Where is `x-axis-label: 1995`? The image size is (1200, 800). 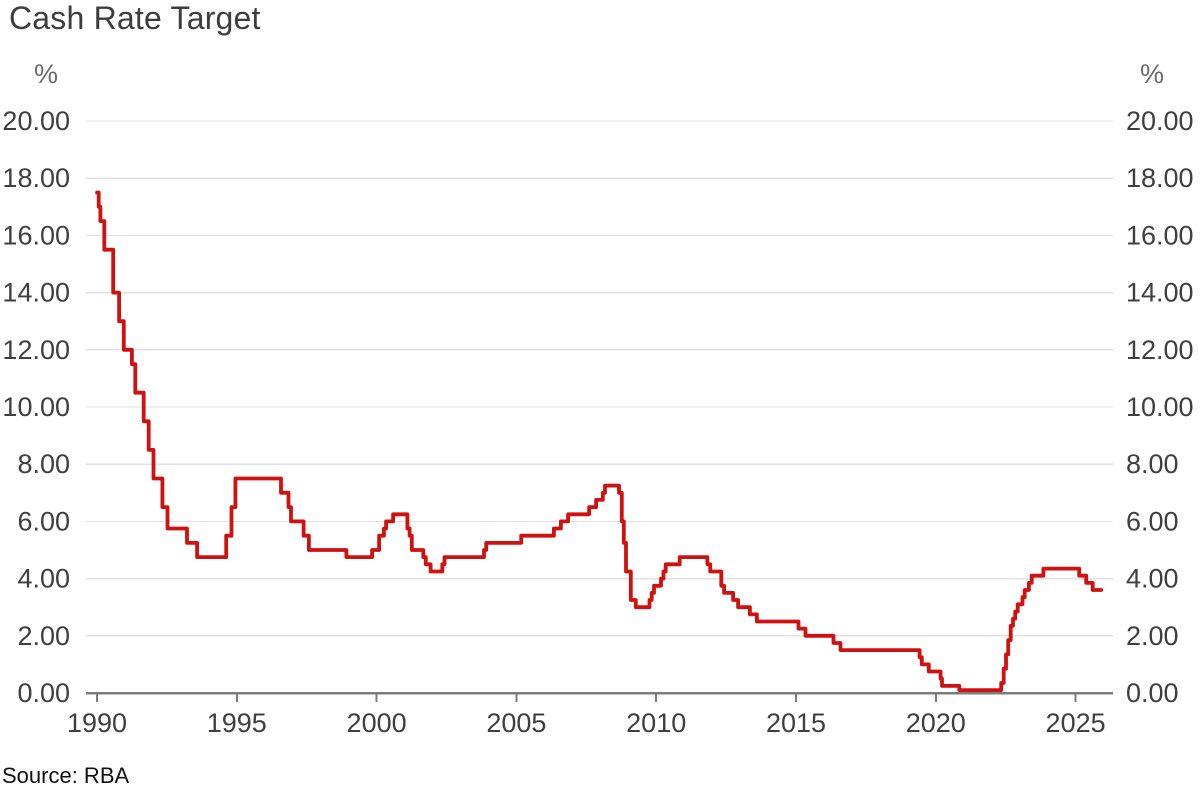
x-axis-label: 1995 is located at coordinates (237, 723).